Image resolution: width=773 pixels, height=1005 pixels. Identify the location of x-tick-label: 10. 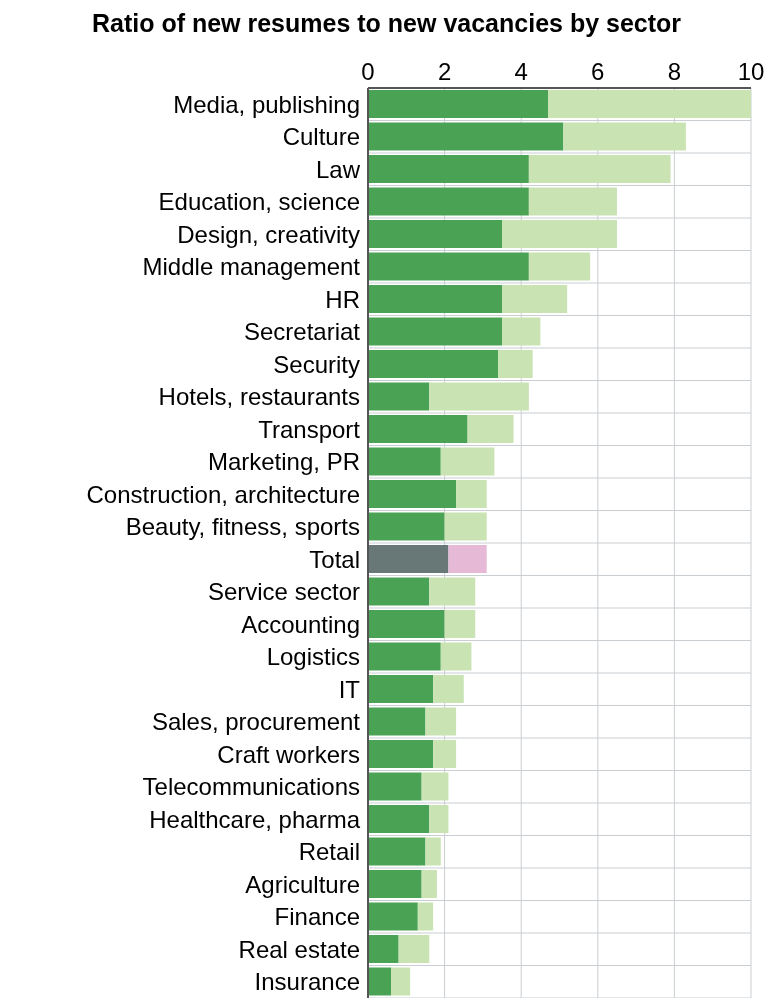
(751, 71).